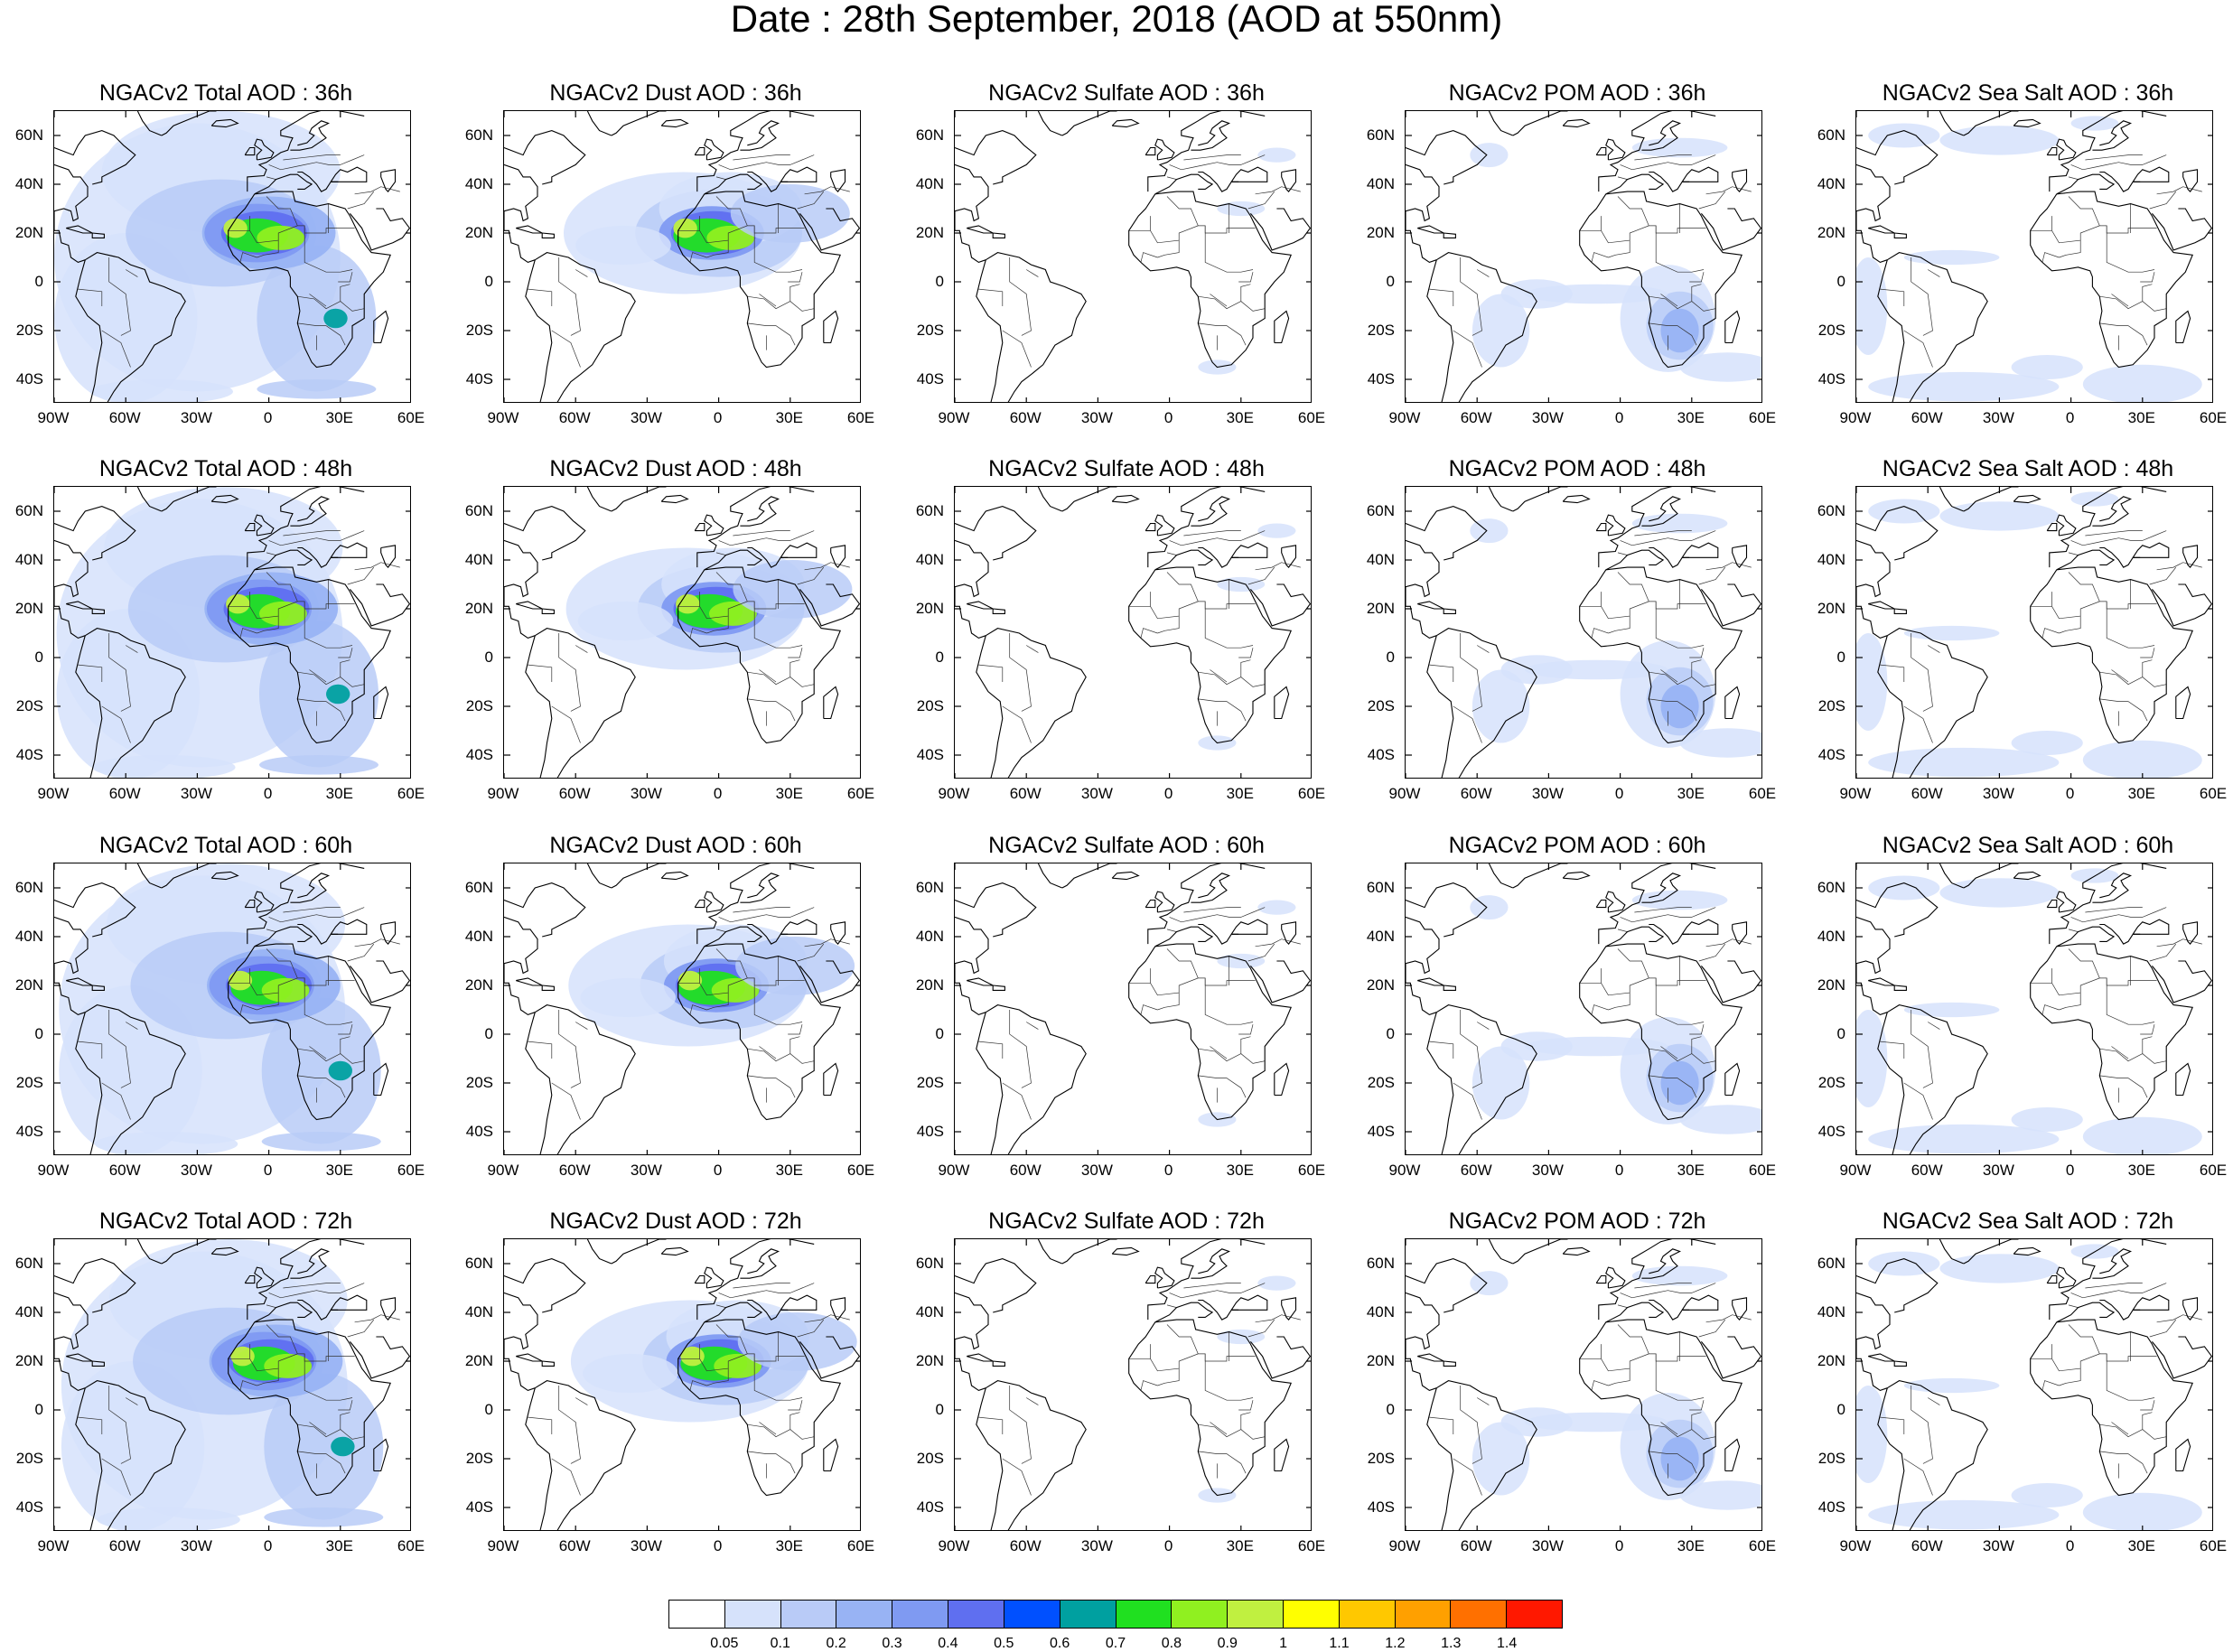  Describe the element at coordinates (2028, 845) in the screenshot. I see `panel-title: NGACv2 Sea Salt AOD : 60h` at that location.